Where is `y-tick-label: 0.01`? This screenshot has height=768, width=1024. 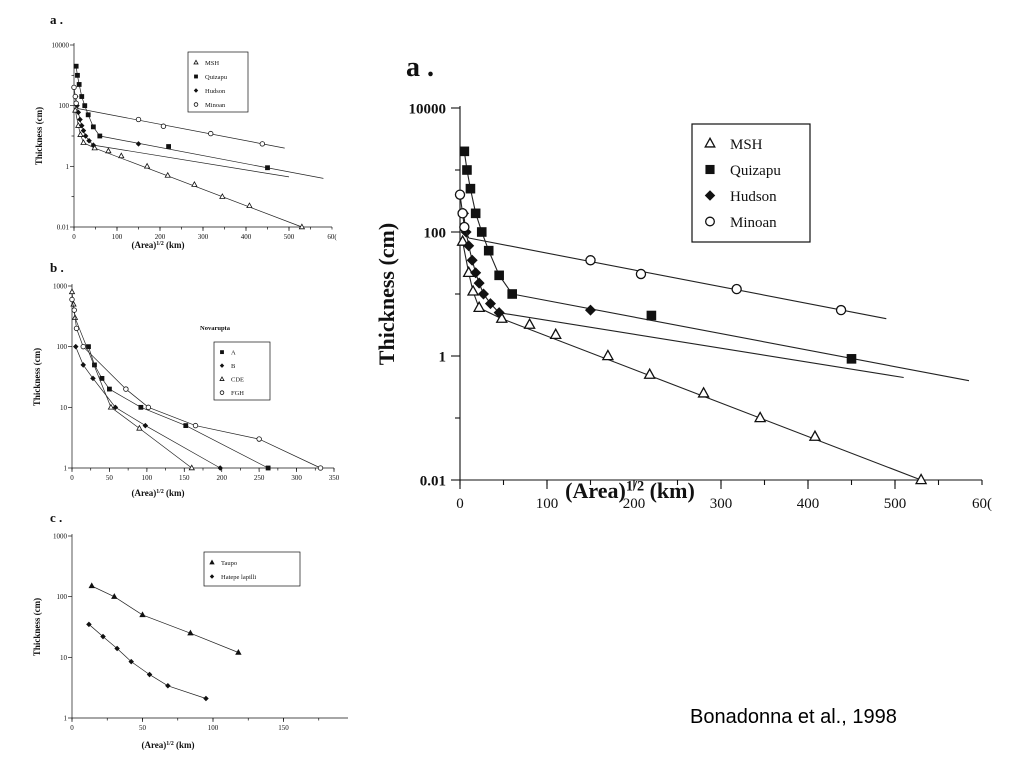 y-tick-label: 0.01 is located at coordinates (63, 227).